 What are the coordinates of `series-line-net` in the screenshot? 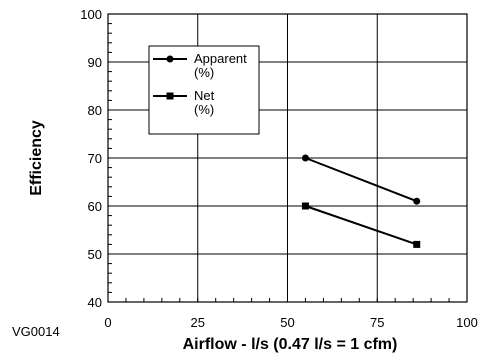 It's located at (361, 225).